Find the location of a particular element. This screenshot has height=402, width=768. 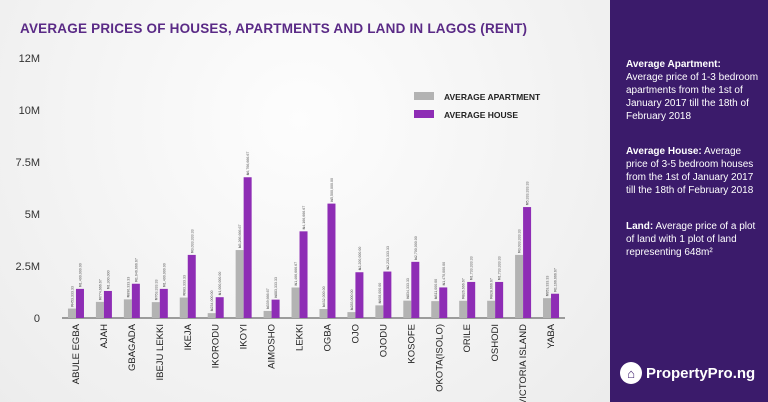

note-land-heading: Land: is located at coordinates (640, 226).